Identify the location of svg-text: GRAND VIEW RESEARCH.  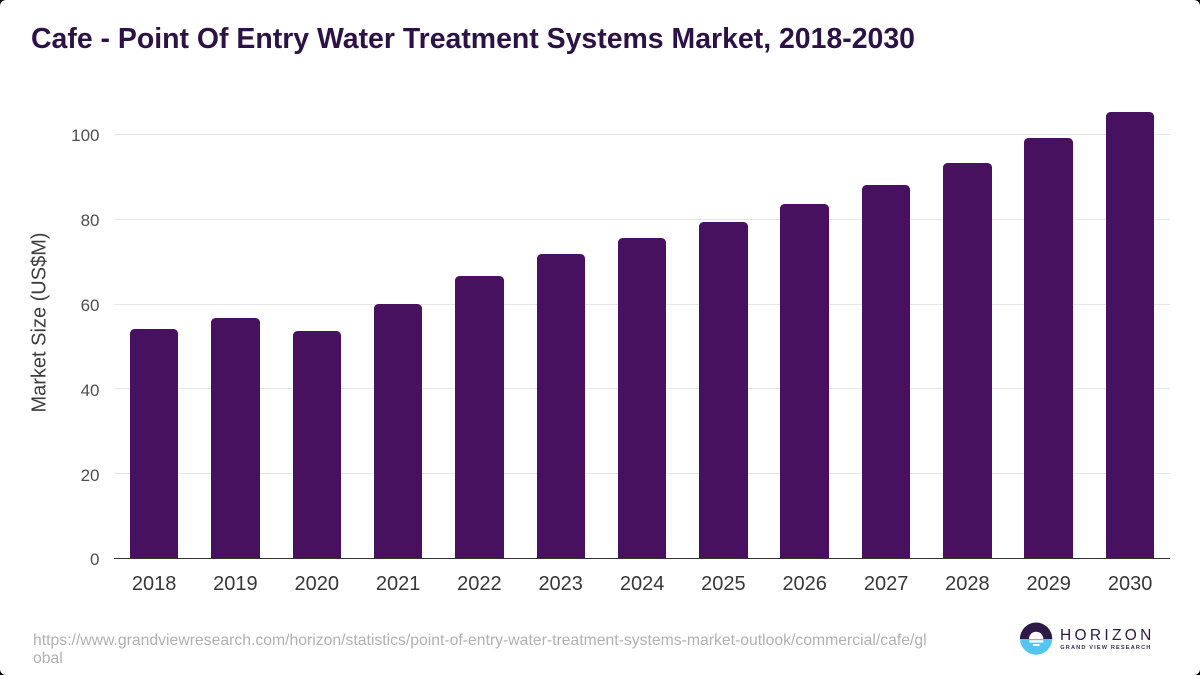
(1105, 648).